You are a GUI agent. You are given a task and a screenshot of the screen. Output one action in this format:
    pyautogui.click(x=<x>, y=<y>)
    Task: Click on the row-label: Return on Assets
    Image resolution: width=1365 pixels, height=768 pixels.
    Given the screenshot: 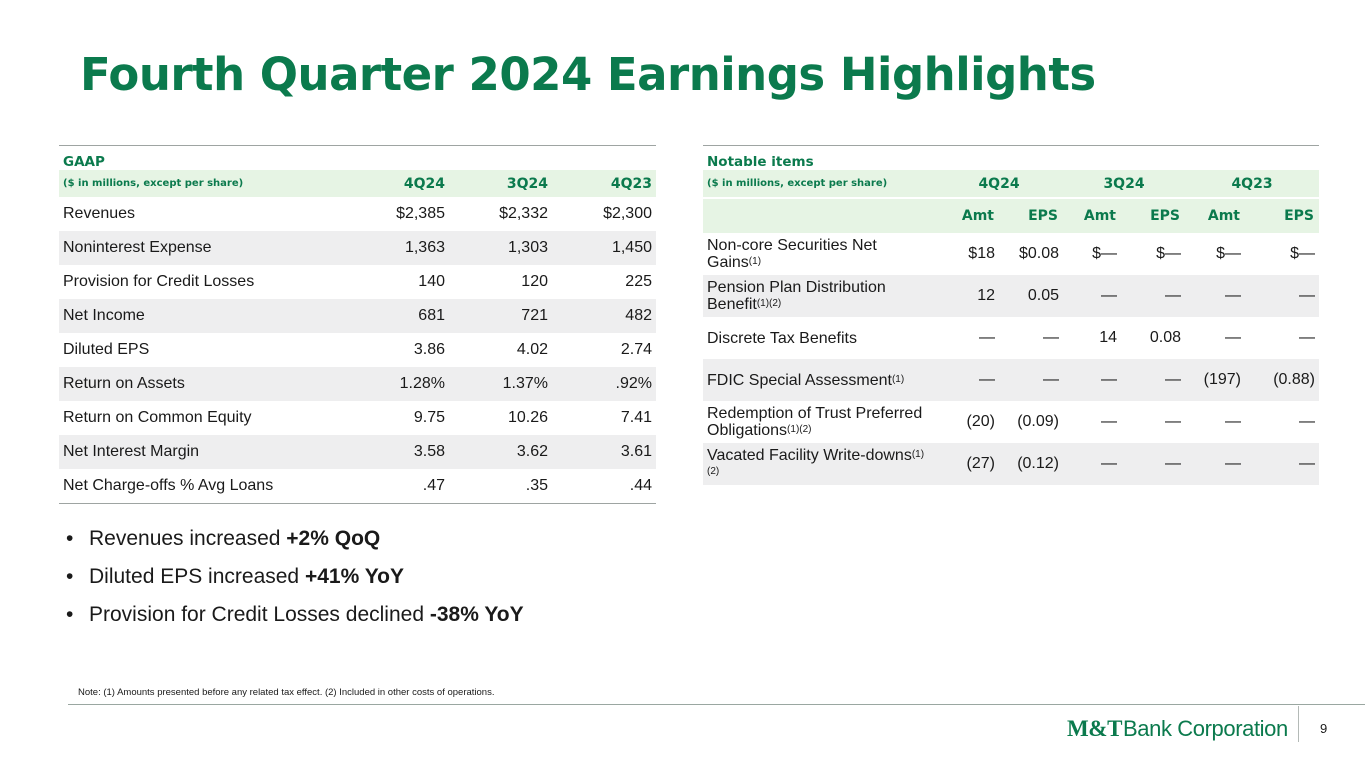 What is the action you would take?
    pyautogui.click(x=204, y=384)
    